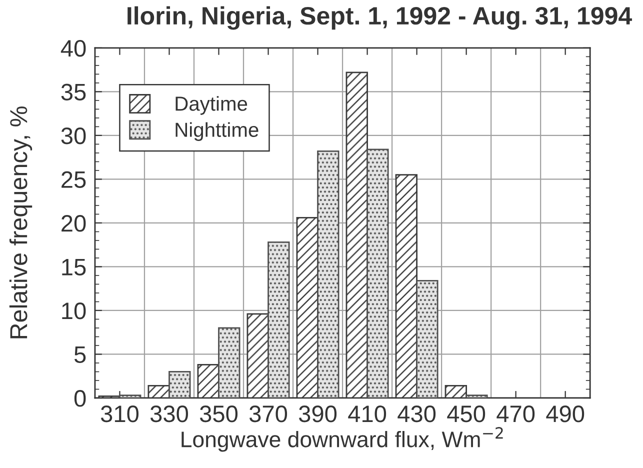  I want to click on x-tick-label: 490, so click(565, 414).